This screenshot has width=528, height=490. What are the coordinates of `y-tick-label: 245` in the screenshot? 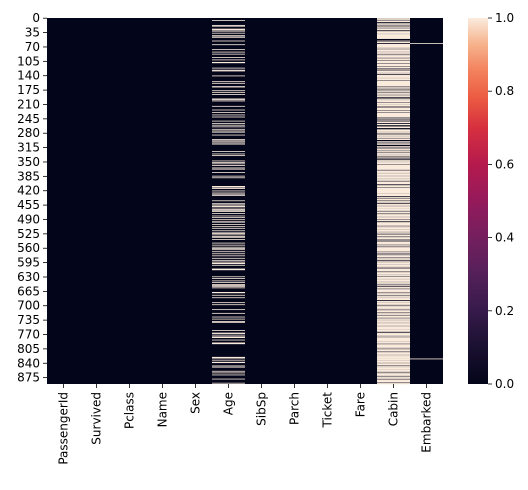 It's located at (28, 119).